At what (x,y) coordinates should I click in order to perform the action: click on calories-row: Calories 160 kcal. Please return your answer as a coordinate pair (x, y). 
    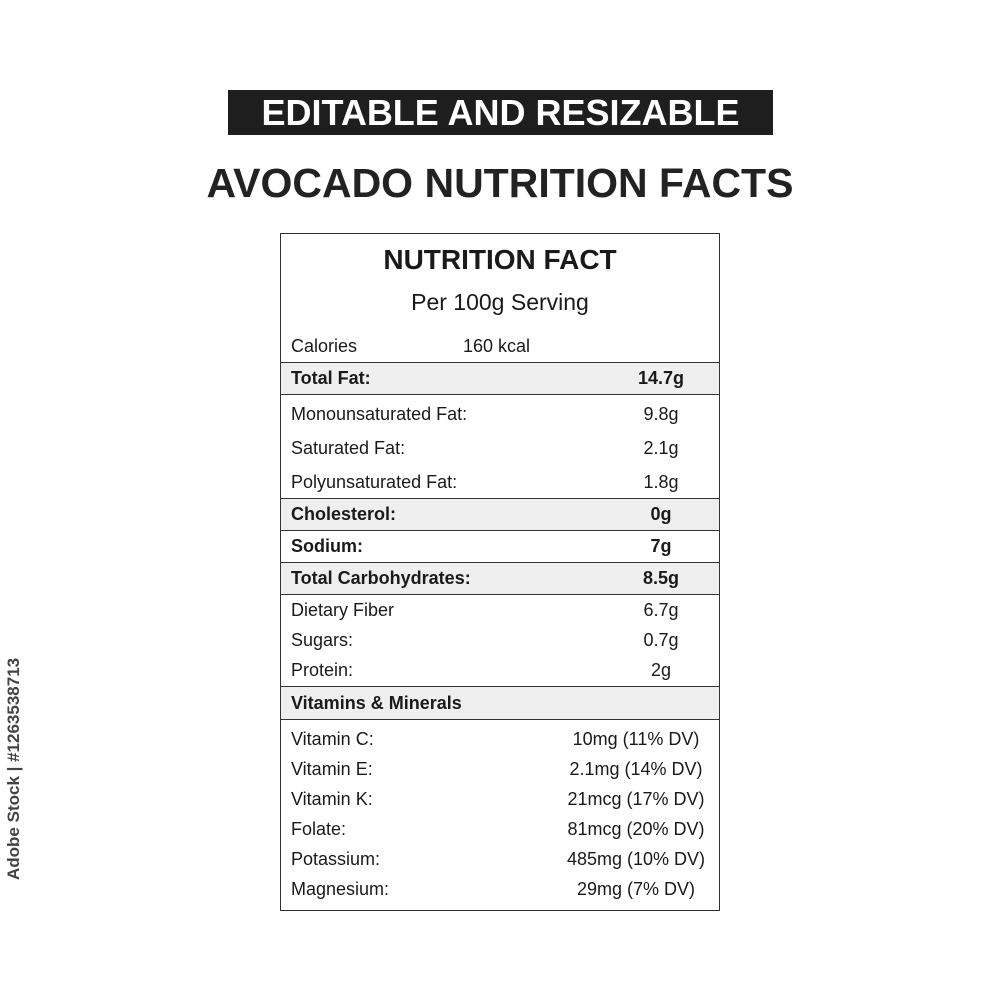
    Looking at the image, I should click on (410, 346).